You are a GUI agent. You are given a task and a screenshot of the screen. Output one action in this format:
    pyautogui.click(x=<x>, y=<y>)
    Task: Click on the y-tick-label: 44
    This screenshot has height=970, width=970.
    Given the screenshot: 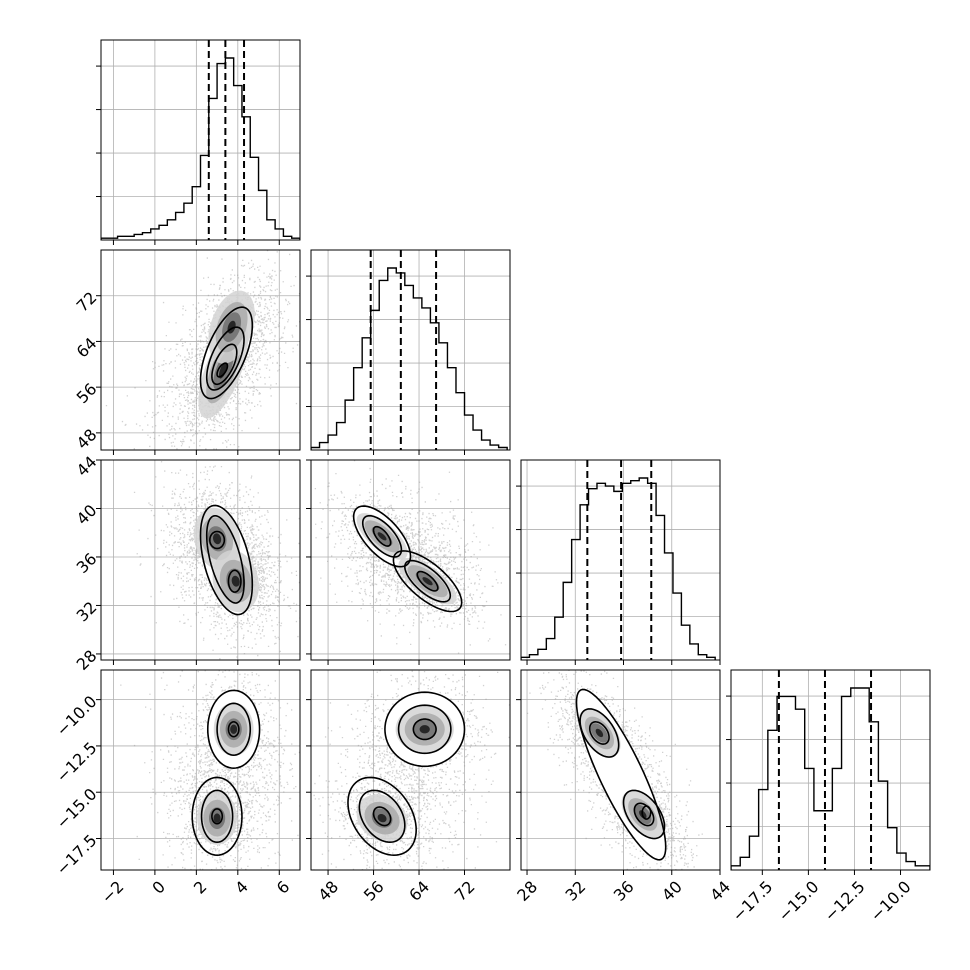 What is the action you would take?
    pyautogui.click(x=87, y=466)
    